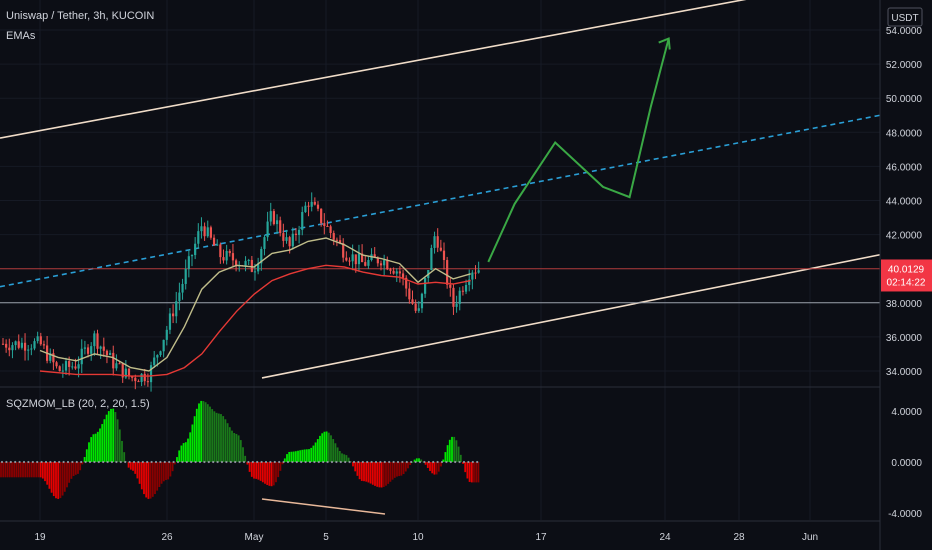 Image resolution: width=932 pixels, height=550 pixels. Describe the element at coordinates (904, 236) in the screenshot. I see `price-tick-label: 42.0000` at that location.